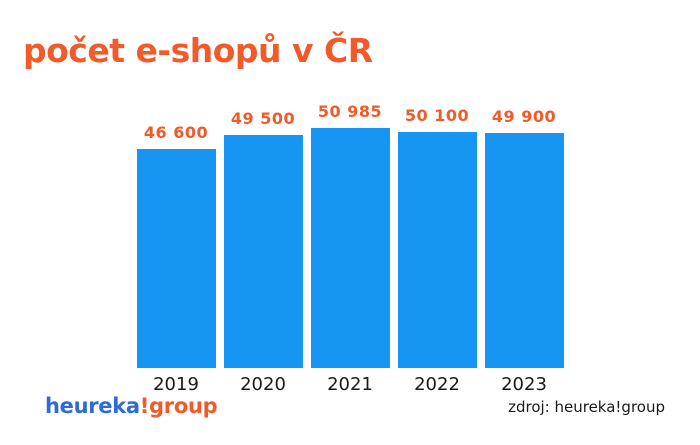 The width and height of the screenshot is (700, 445). Describe the element at coordinates (524, 384) in the screenshot. I see `category-label: 2023` at that location.